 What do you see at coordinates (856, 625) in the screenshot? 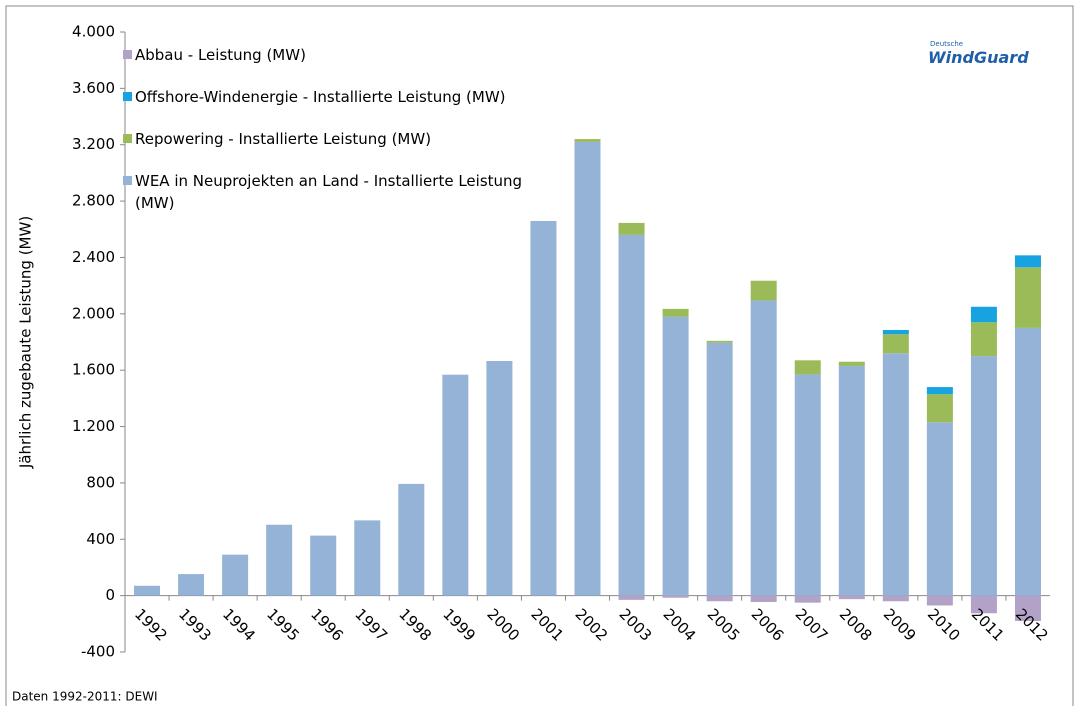
I see `x-tick-label: 2008` at bounding box center [856, 625].